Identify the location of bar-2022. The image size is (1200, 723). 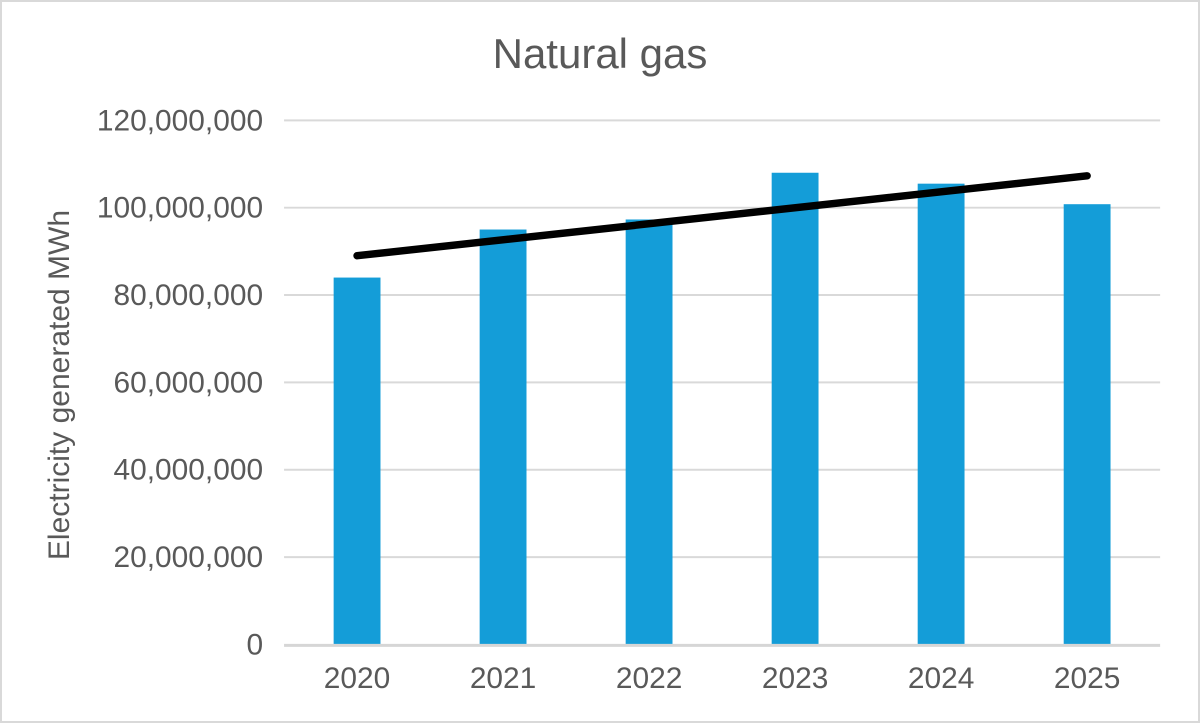
(649, 432).